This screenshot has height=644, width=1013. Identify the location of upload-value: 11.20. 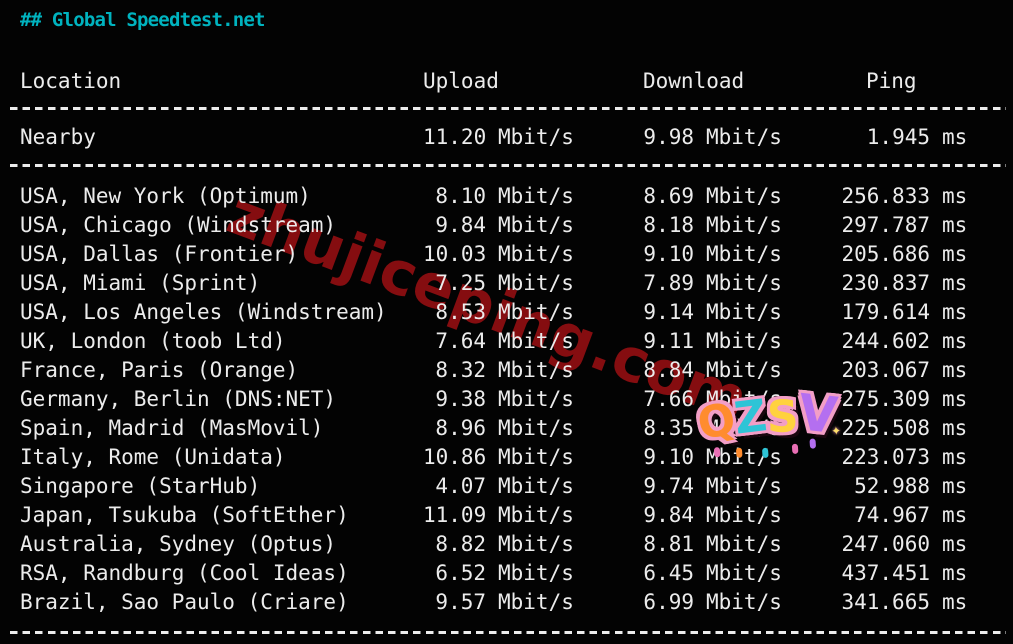
(455, 137).